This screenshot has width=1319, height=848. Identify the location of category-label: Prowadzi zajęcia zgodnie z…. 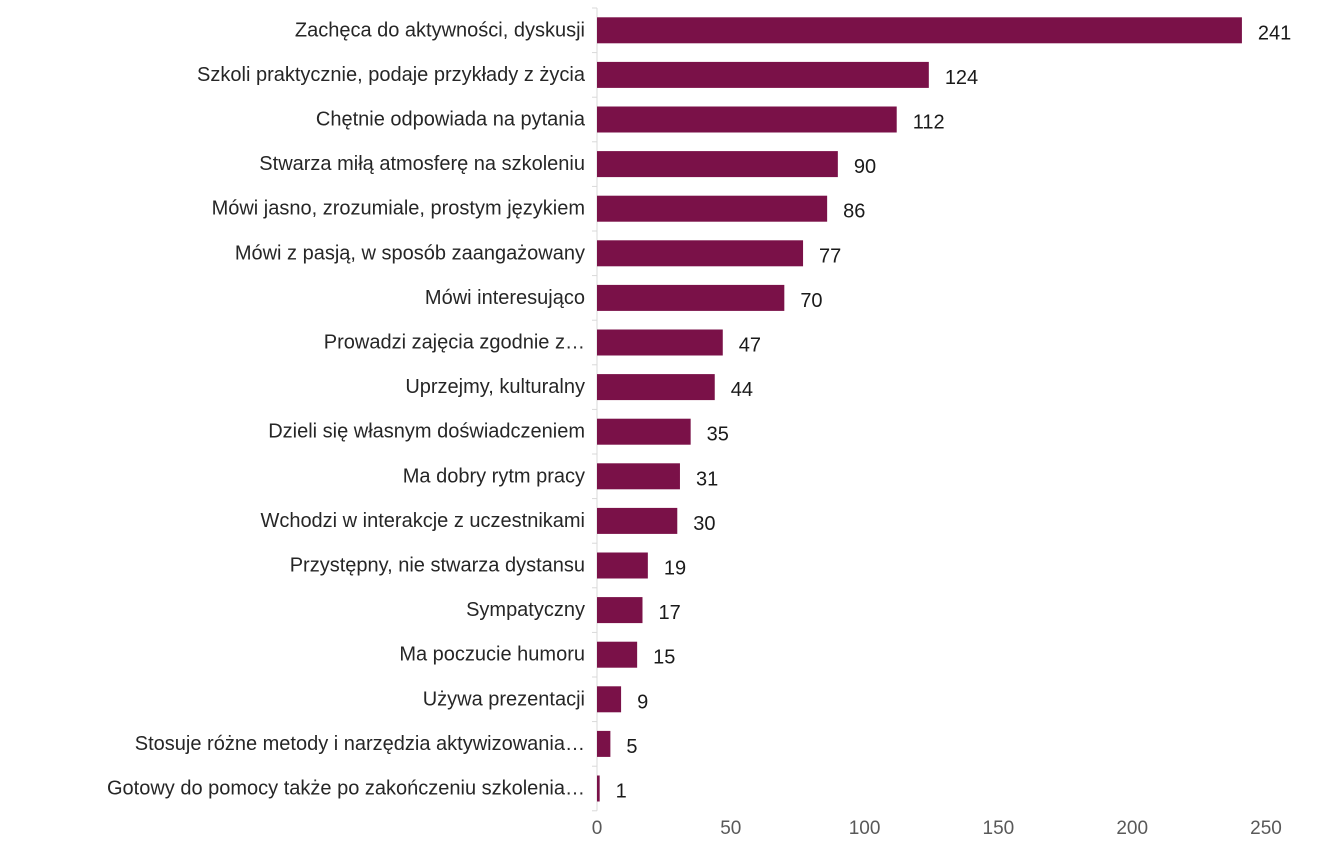
(454, 343).